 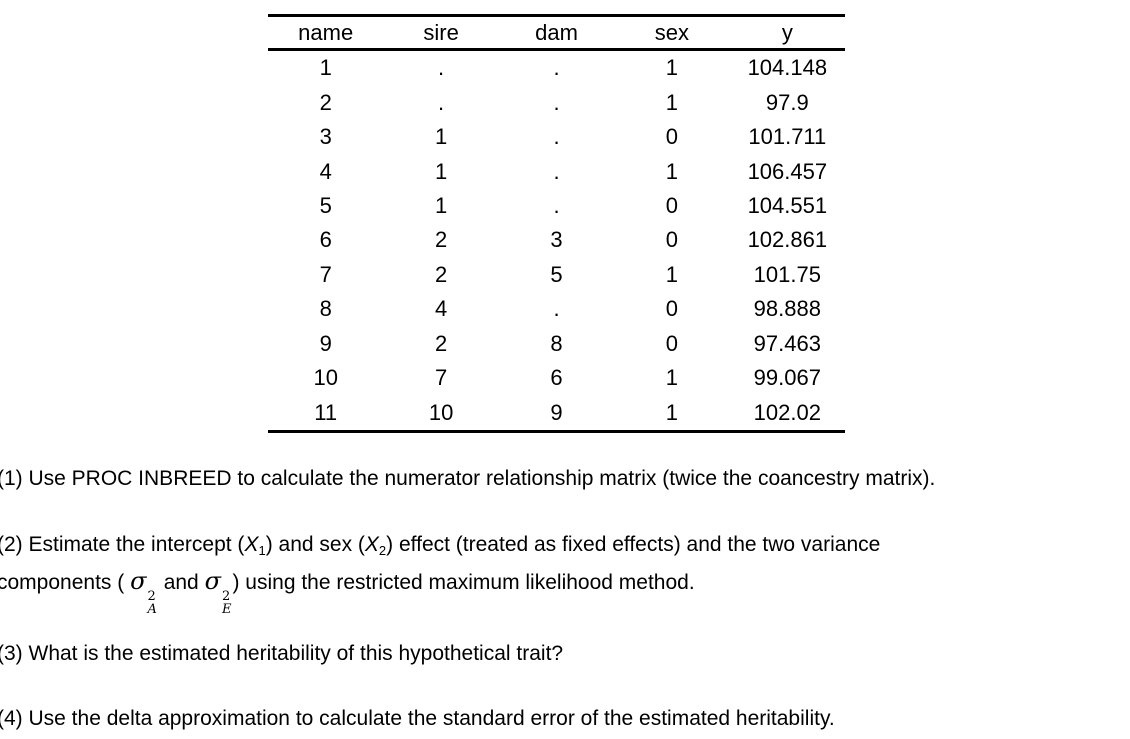 I want to click on table-cell: 104.148, so click(x=787, y=68).